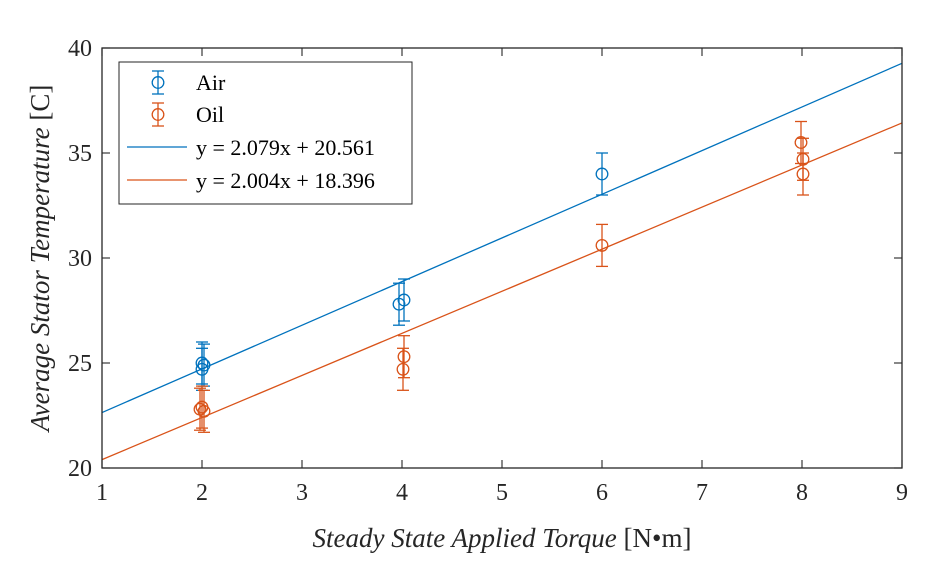 The width and height of the screenshot is (950, 575). Describe the element at coordinates (602, 493) in the screenshot. I see `x-tick-label: 6` at that location.